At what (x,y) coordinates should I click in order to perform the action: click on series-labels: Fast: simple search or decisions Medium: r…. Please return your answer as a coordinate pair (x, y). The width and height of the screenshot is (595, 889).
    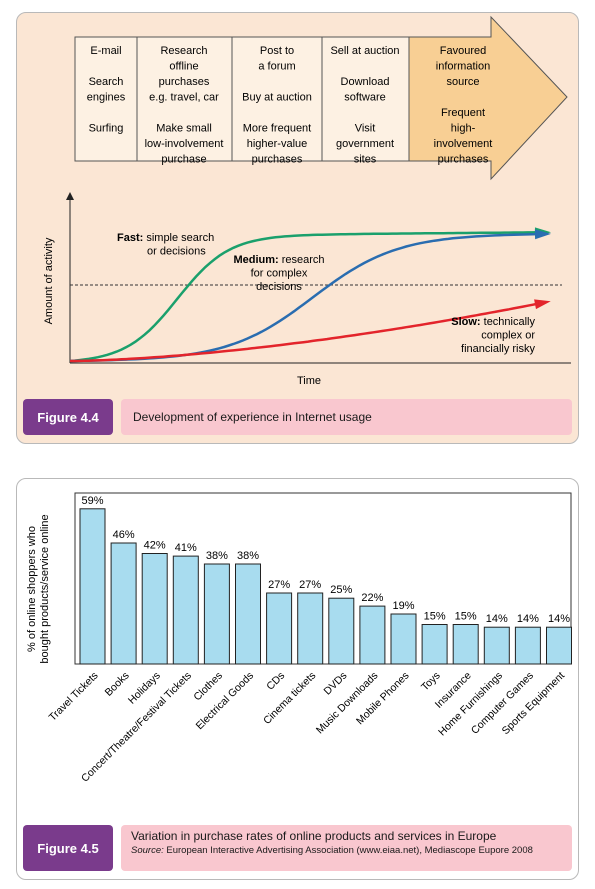
    Looking at the image, I should click on (326, 293).